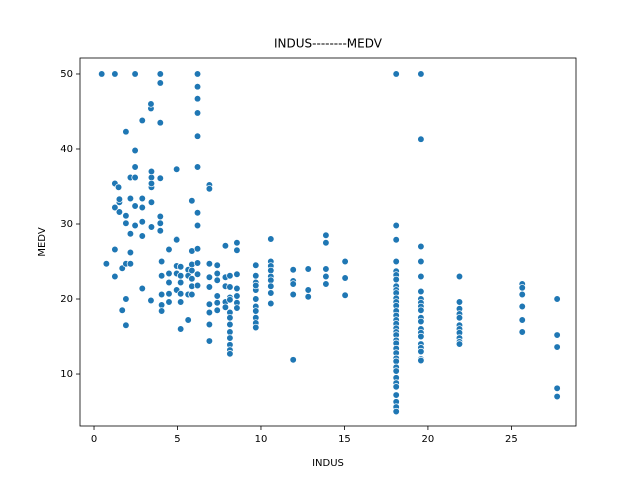  What do you see at coordinates (66, 224) in the screenshot?
I see `y-tick-label: 30` at bounding box center [66, 224].